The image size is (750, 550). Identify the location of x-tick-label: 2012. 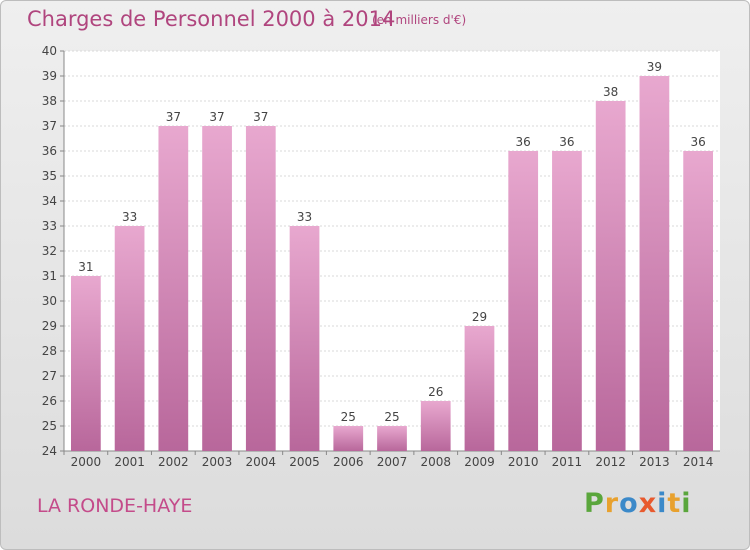
(610, 462).